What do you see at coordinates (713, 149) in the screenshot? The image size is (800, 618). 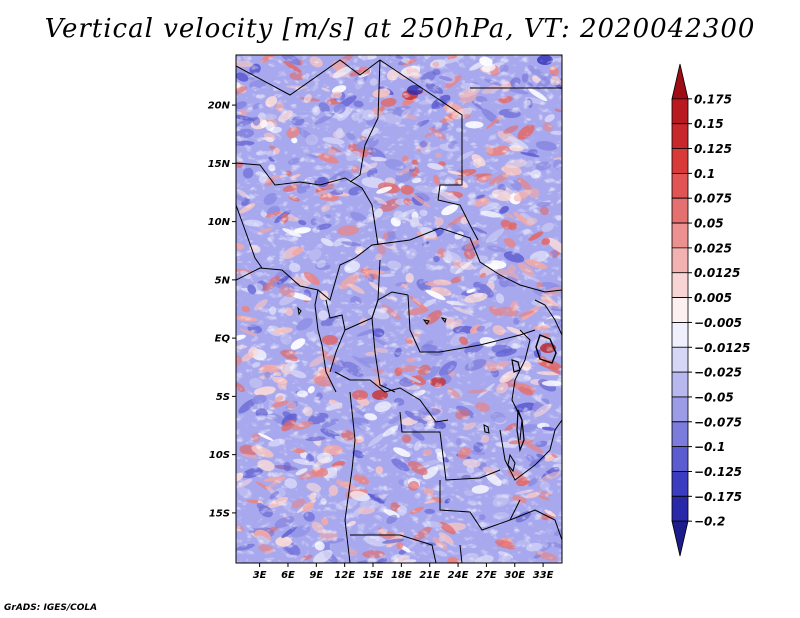 I see `colorbar-label: 0.125` at bounding box center [713, 149].